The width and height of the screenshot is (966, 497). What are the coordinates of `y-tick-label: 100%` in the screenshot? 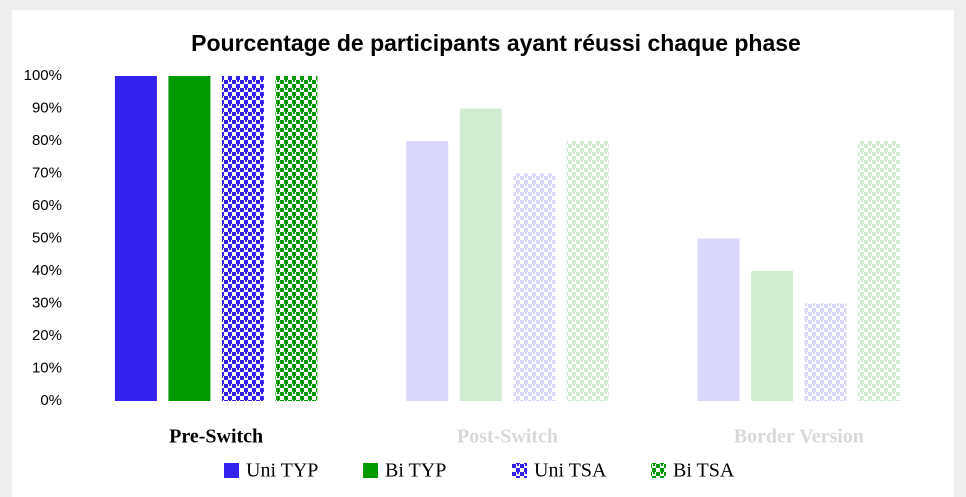 It's located at (43, 75).